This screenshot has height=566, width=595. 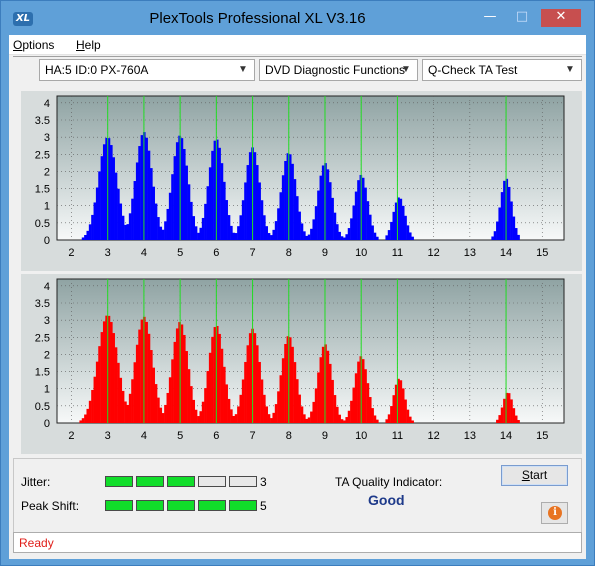 I want to click on x-tick-label: 15, so click(x=542, y=253).